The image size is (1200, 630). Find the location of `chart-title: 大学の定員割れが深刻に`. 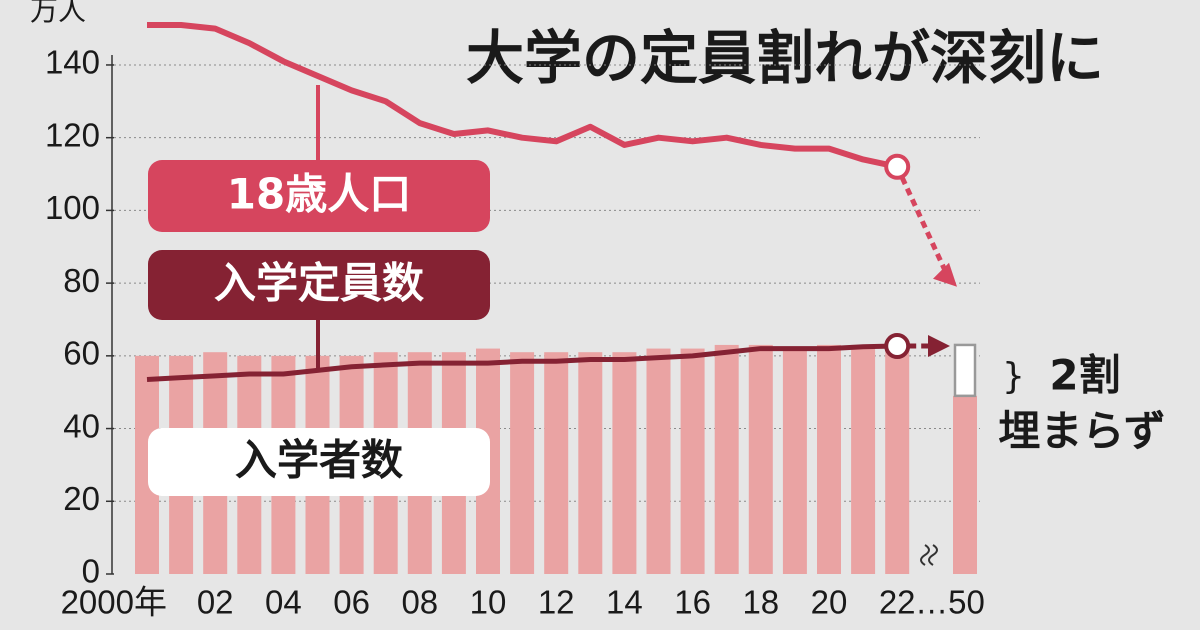

chart-title: 大学の定員割れが深刻に is located at coordinates (785, 58).